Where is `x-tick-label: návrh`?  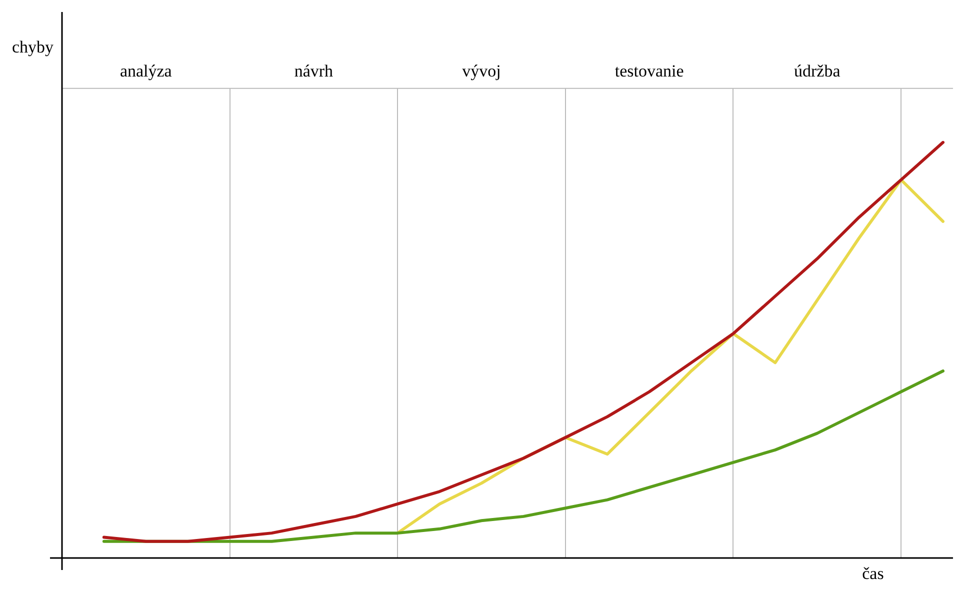
x-tick-label: návrh is located at coordinates (314, 71).